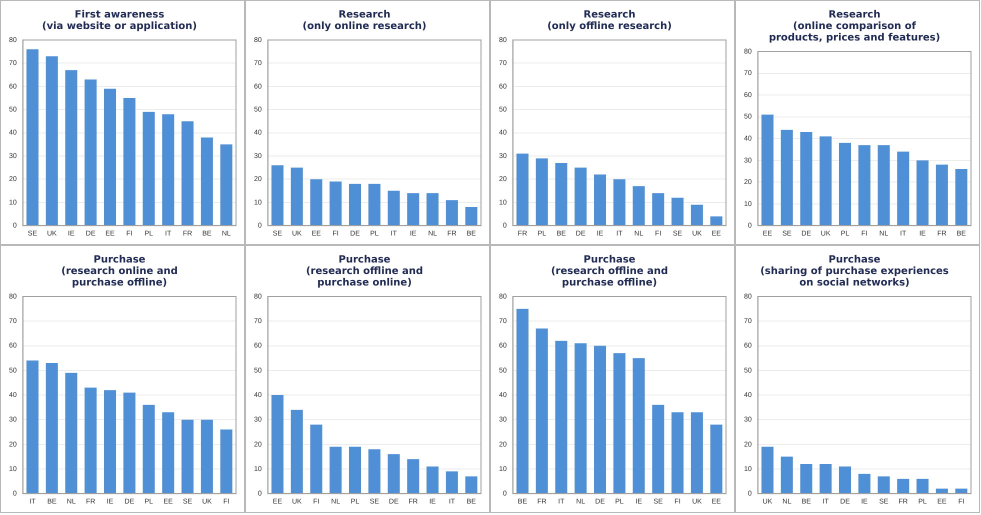  I want to click on chart-title: First awareness (via website or application), so click(119, 20).